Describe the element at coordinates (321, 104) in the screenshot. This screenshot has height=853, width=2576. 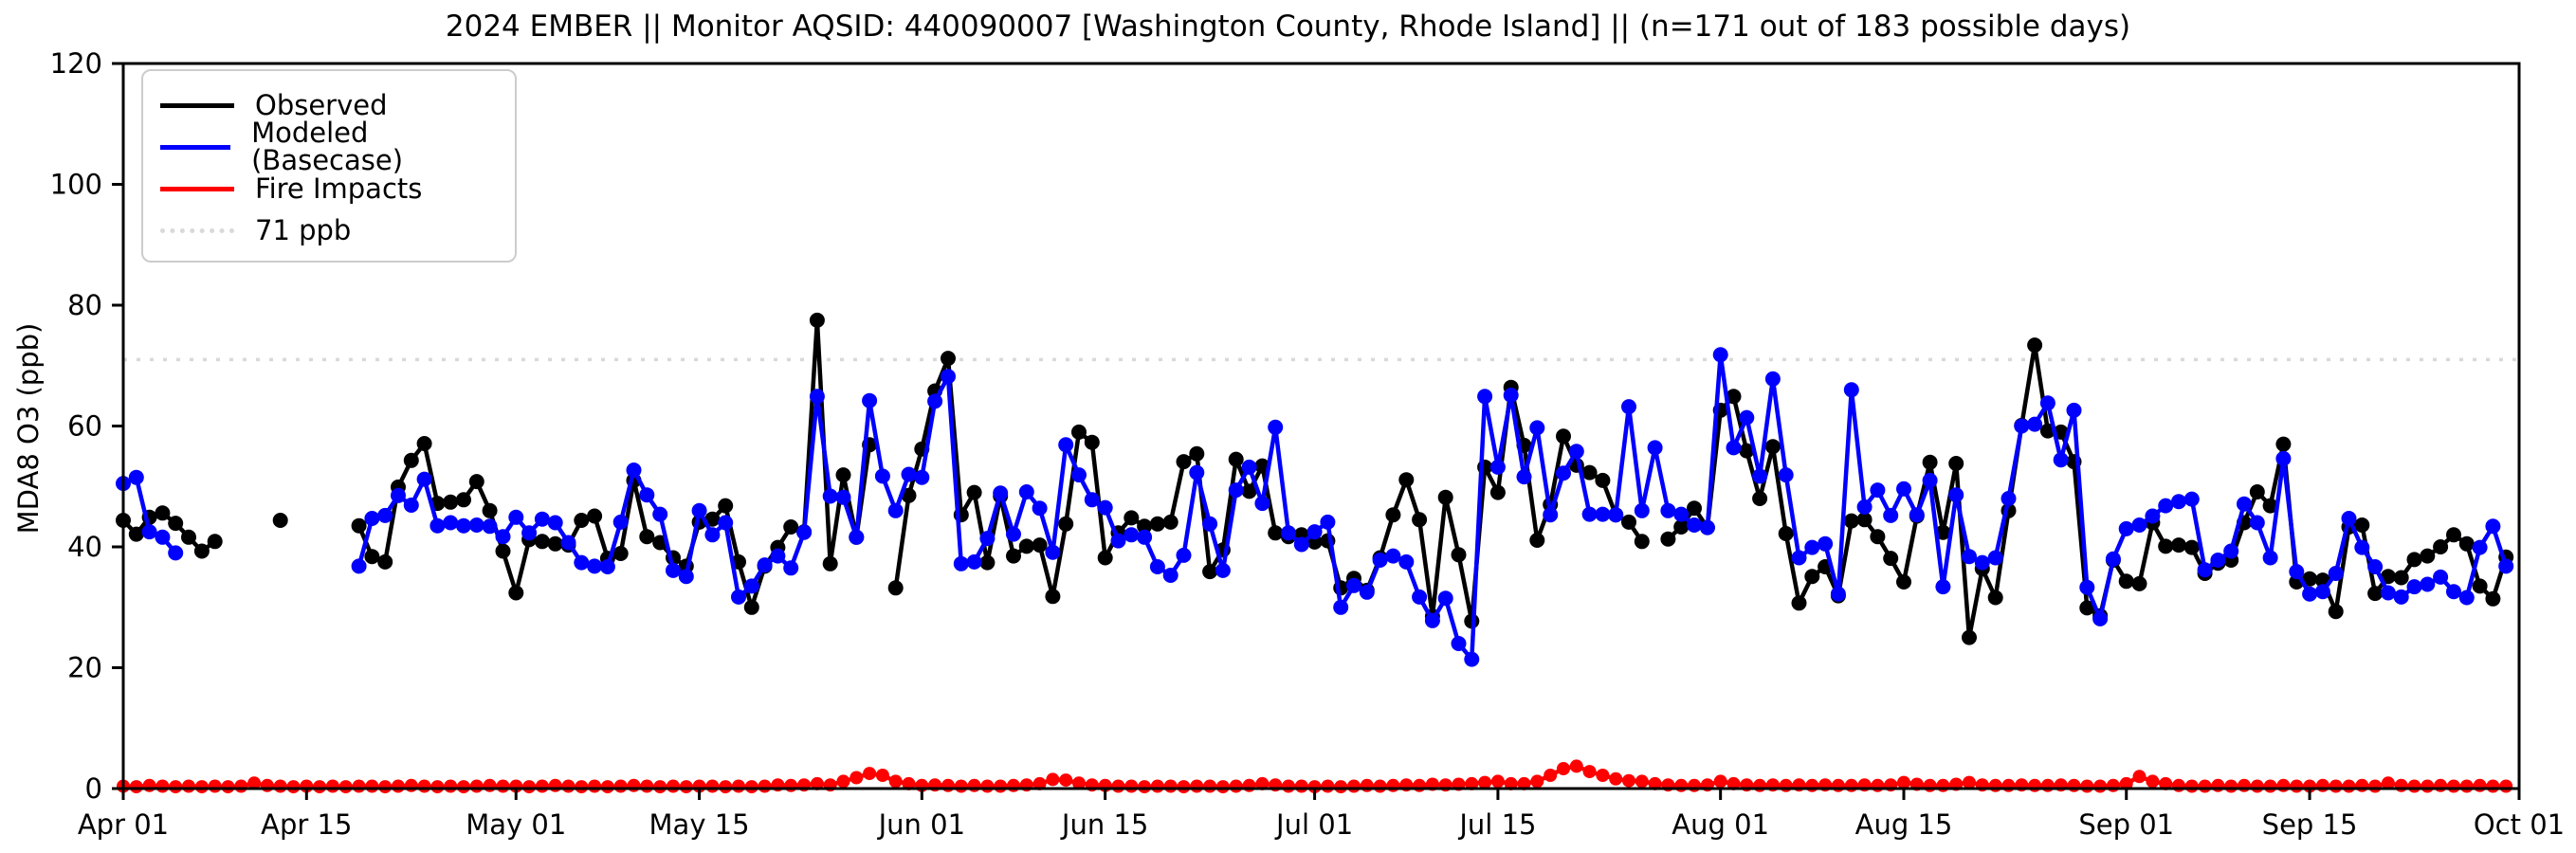
I see `legend-label-observed: Observed` at that location.